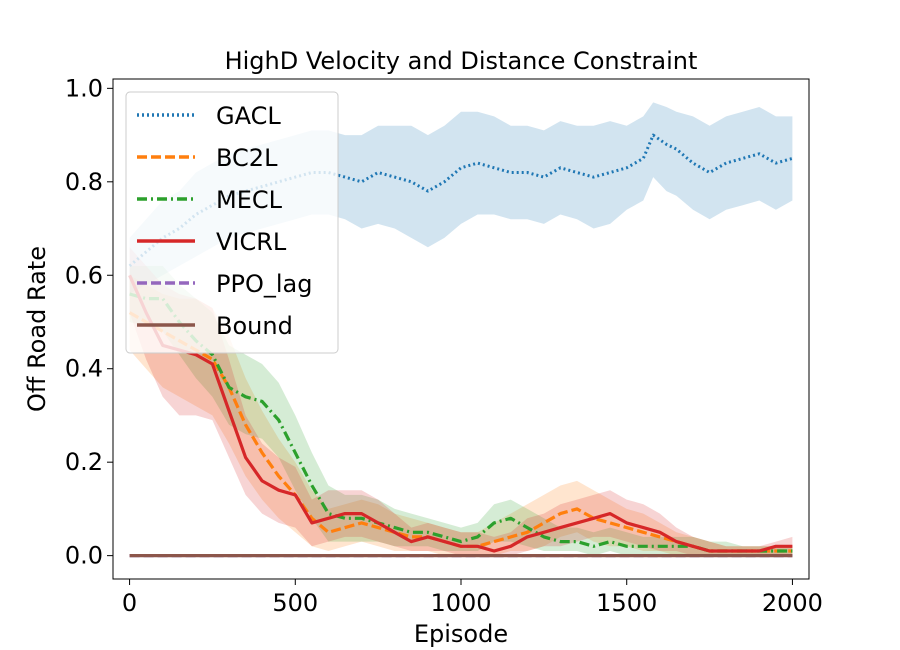  I want to click on y-tick-label: 1.0, so click(84, 88).